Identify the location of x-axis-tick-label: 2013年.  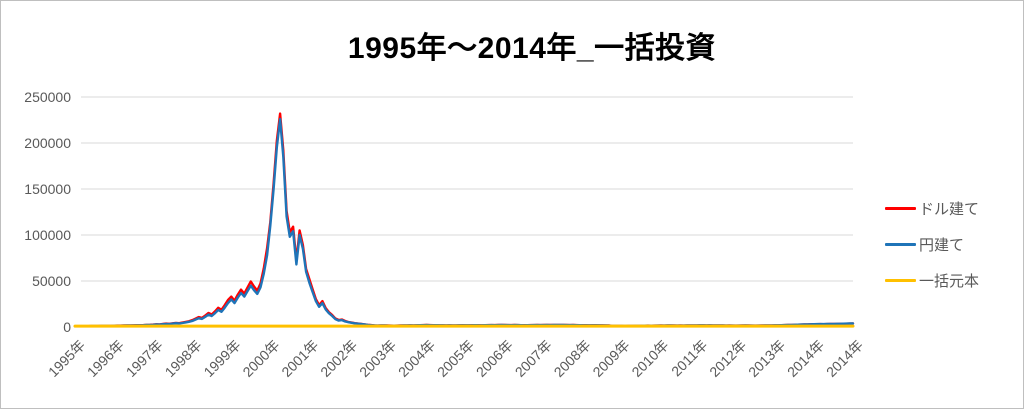
(766, 358).